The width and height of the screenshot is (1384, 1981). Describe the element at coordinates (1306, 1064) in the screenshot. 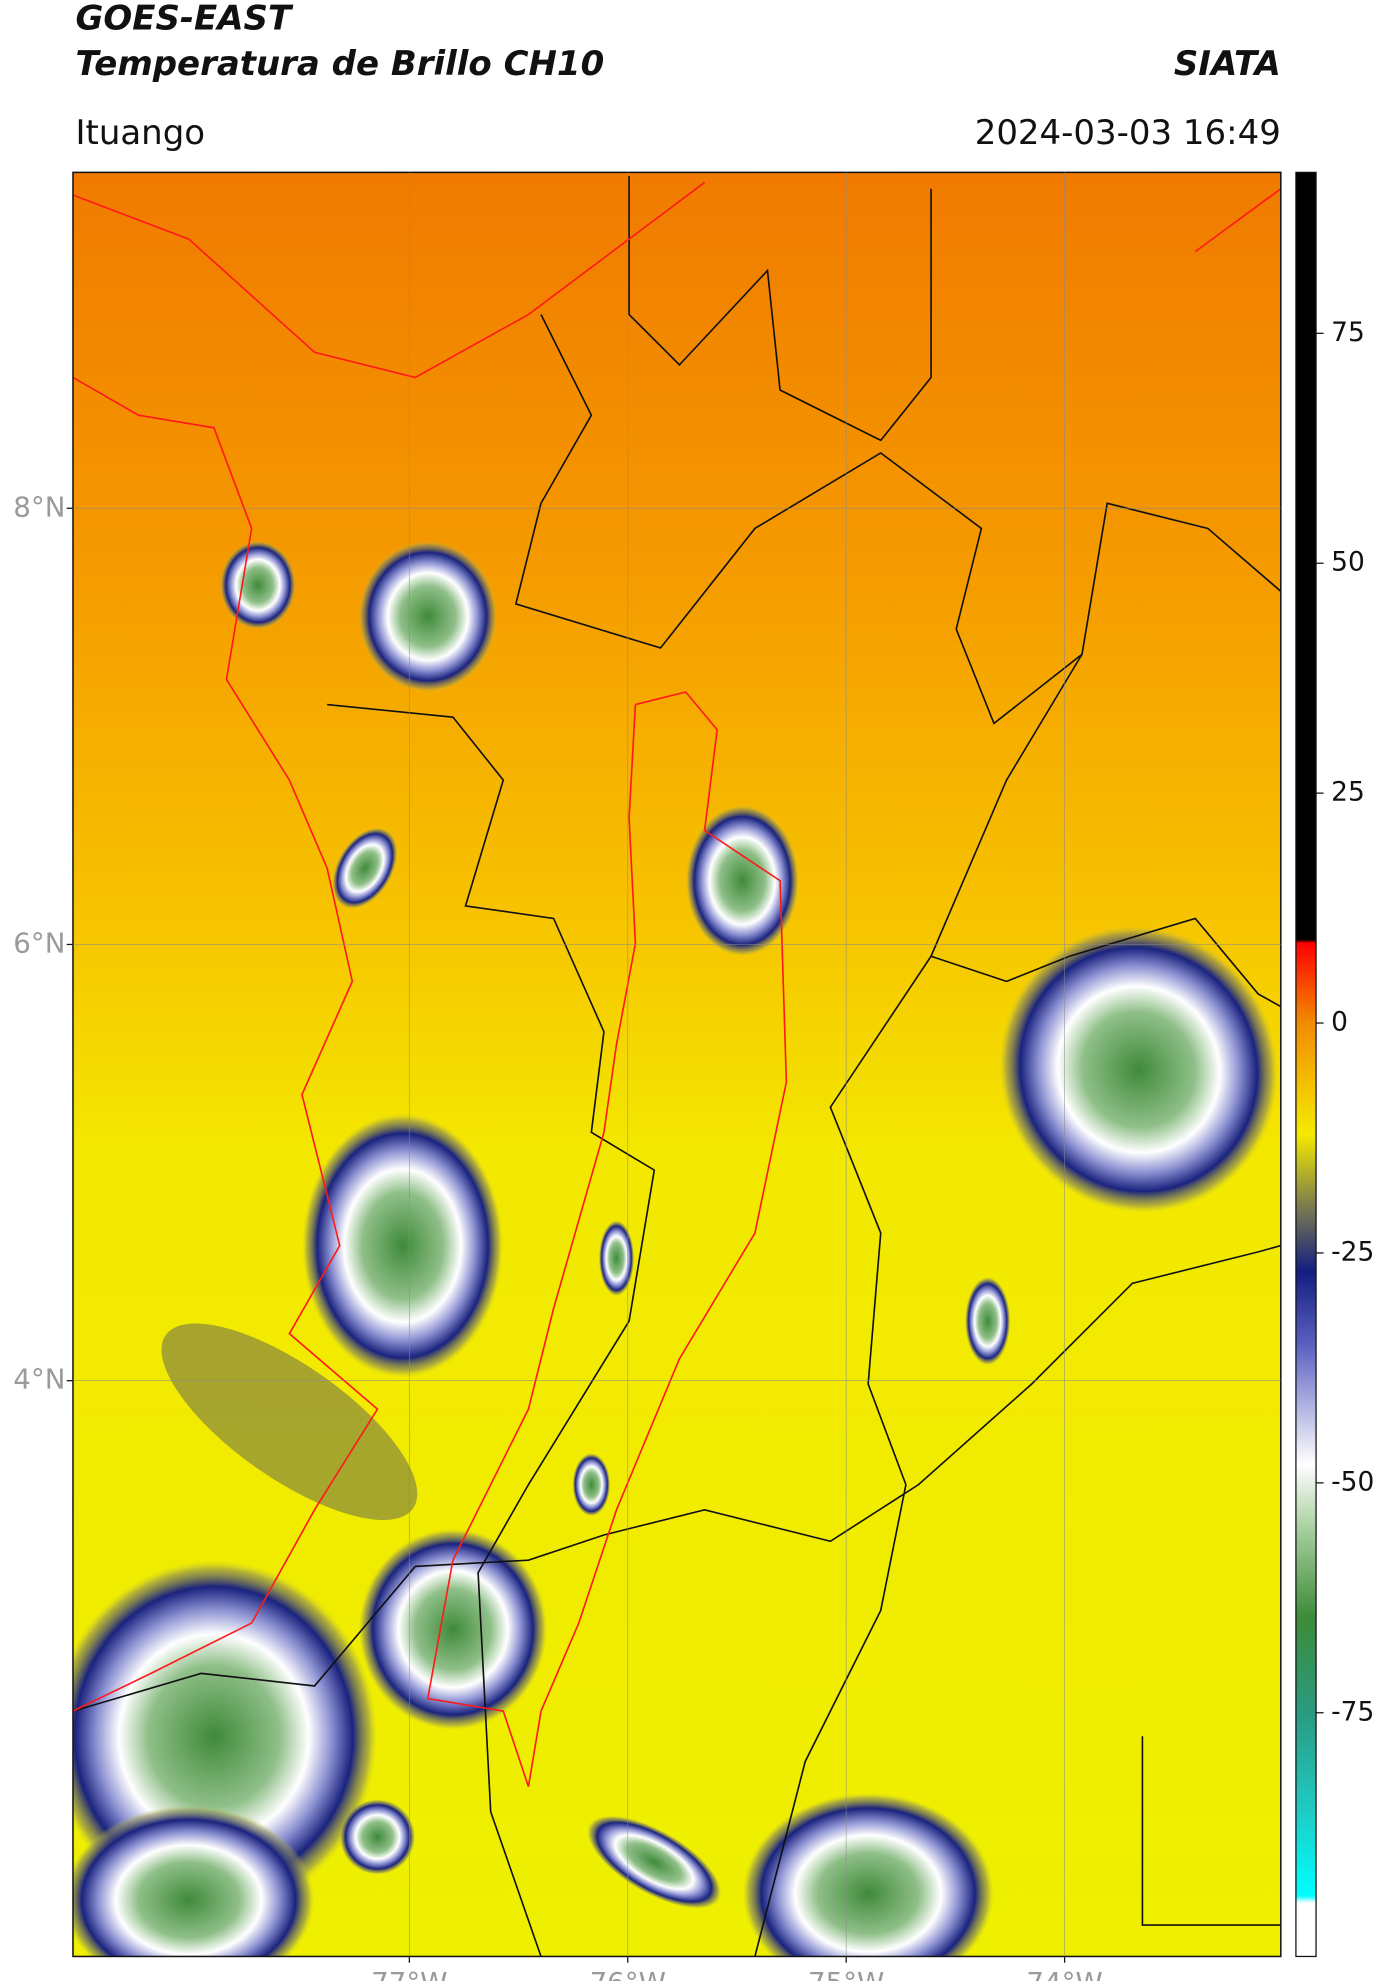

I see `colorbar` at that location.